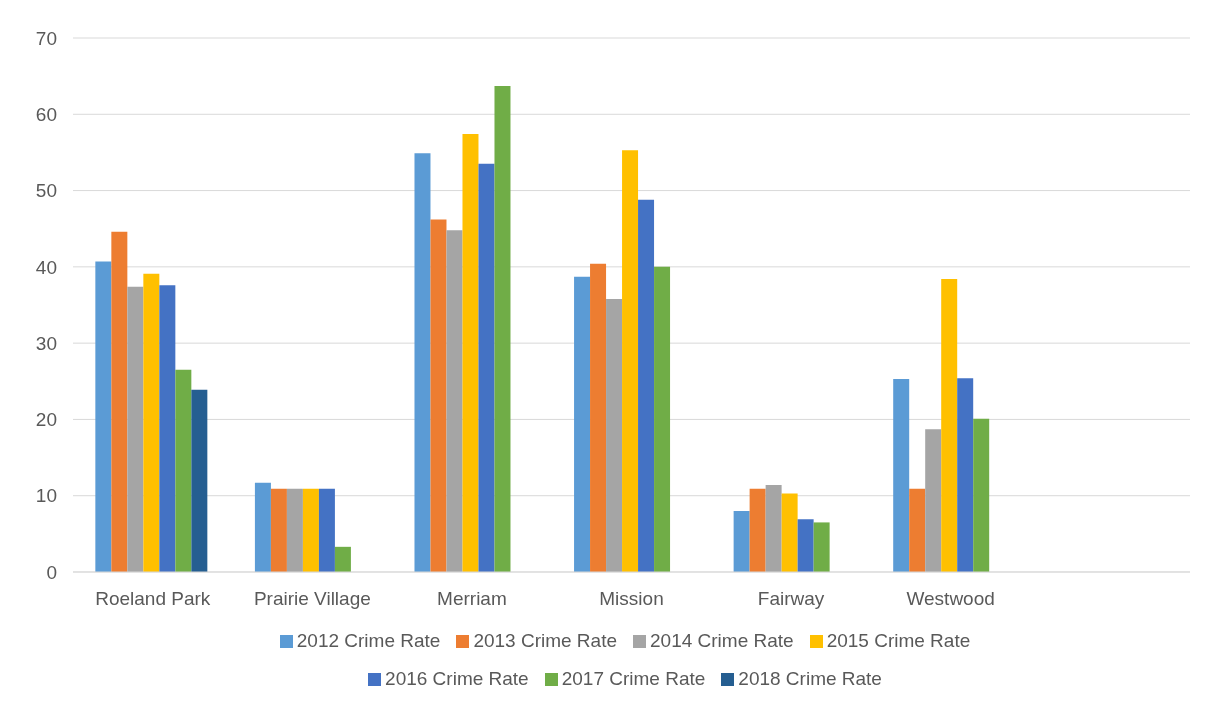  I want to click on legend-label: 2014 Crime Rate, so click(722, 640).